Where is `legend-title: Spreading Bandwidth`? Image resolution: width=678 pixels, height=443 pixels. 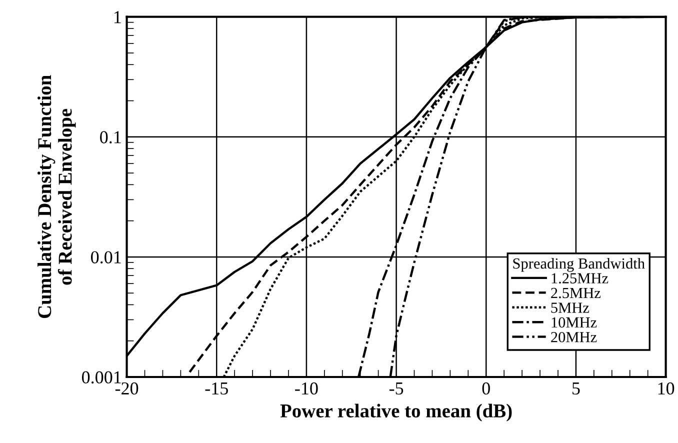 legend-title: Spreading Bandwidth is located at coordinates (579, 265).